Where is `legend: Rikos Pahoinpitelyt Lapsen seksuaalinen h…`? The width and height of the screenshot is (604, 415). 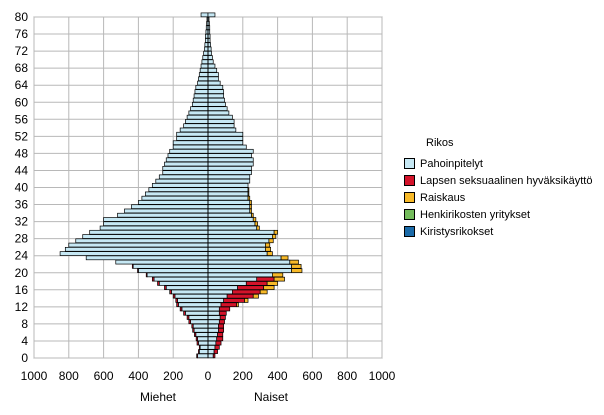 legend: Rikos Pahoinpitelyt Lapsen seksuaalinen h… is located at coordinates (498, 188).